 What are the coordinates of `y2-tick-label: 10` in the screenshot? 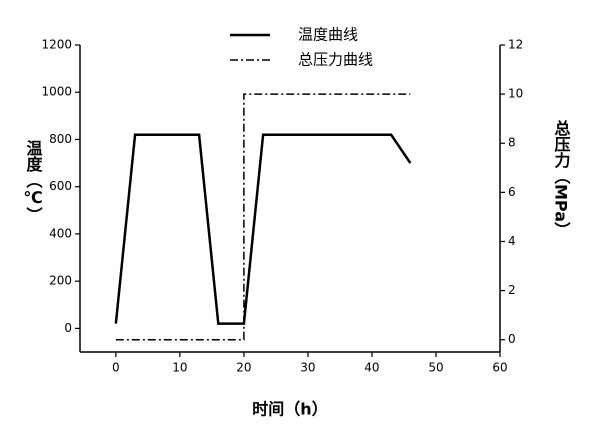 It's located at (515, 94).